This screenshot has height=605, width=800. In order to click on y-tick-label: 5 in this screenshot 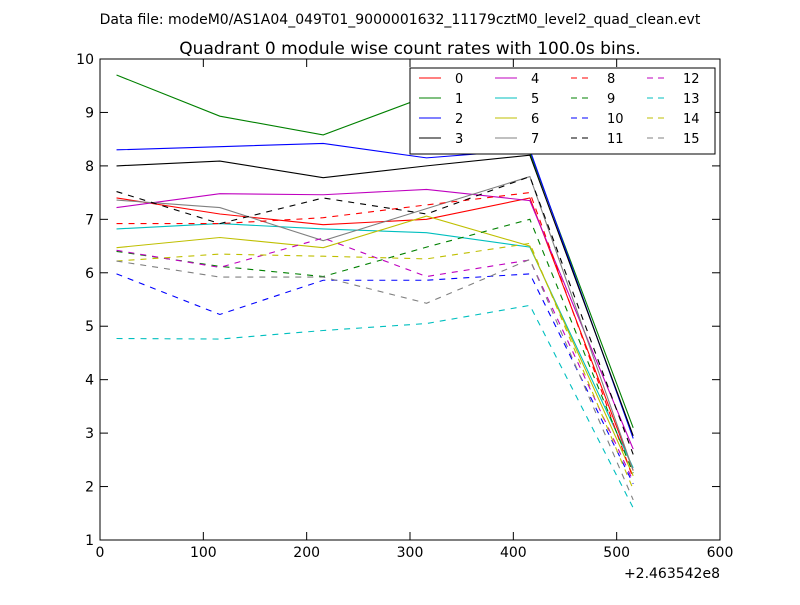, I will do `click(89, 327)`.